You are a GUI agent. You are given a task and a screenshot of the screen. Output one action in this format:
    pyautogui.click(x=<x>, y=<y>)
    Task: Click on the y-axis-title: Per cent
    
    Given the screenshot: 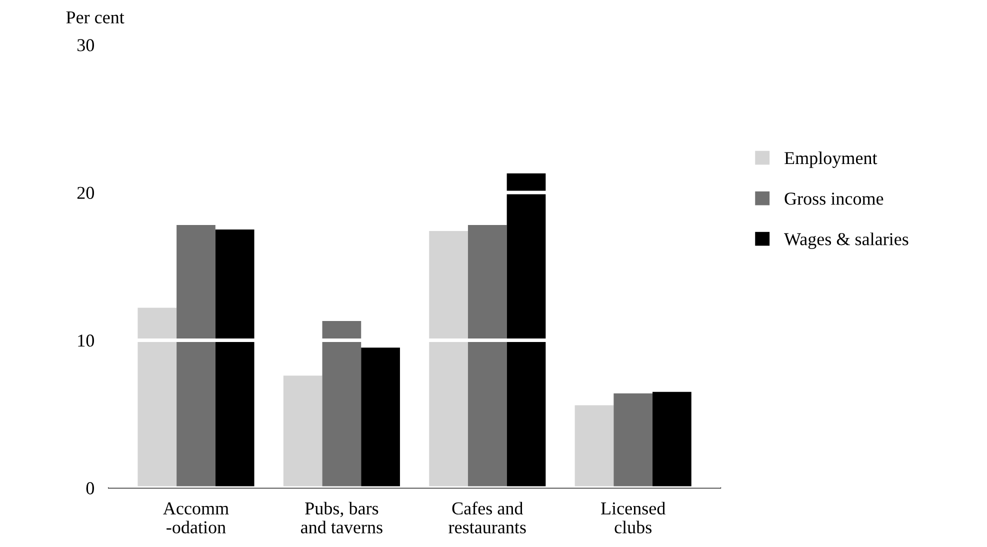 What is the action you would take?
    pyautogui.click(x=95, y=17)
    